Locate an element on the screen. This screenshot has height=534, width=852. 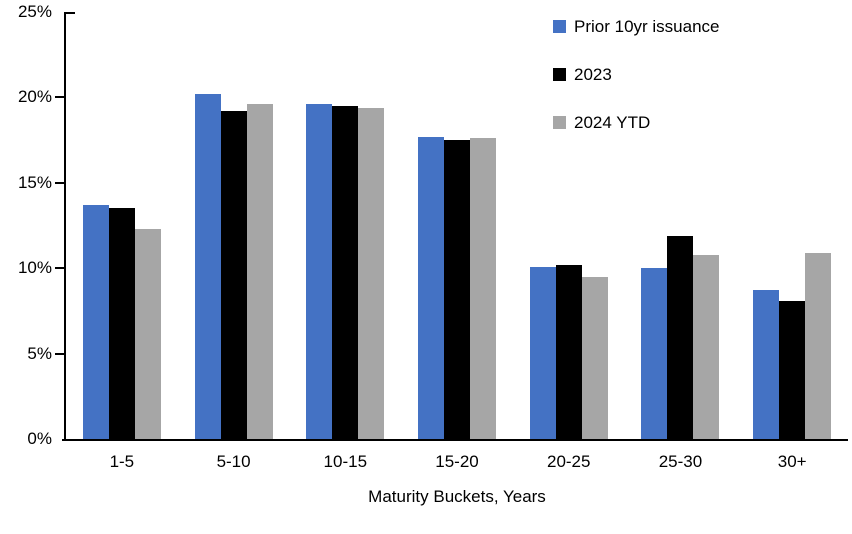
y-axis-tick-labels: 0% 5% 10% 15% 20% 25% is located at coordinates (26, 267).